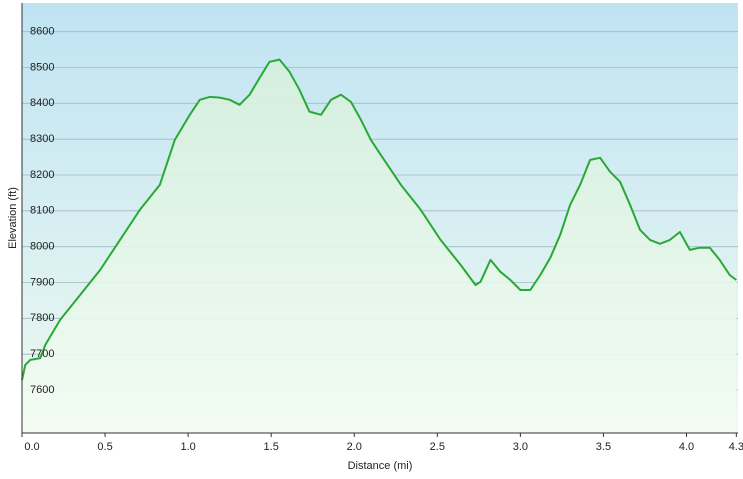 The width and height of the screenshot is (743, 479). I want to click on x-tick-label: 4.0, so click(686, 447).